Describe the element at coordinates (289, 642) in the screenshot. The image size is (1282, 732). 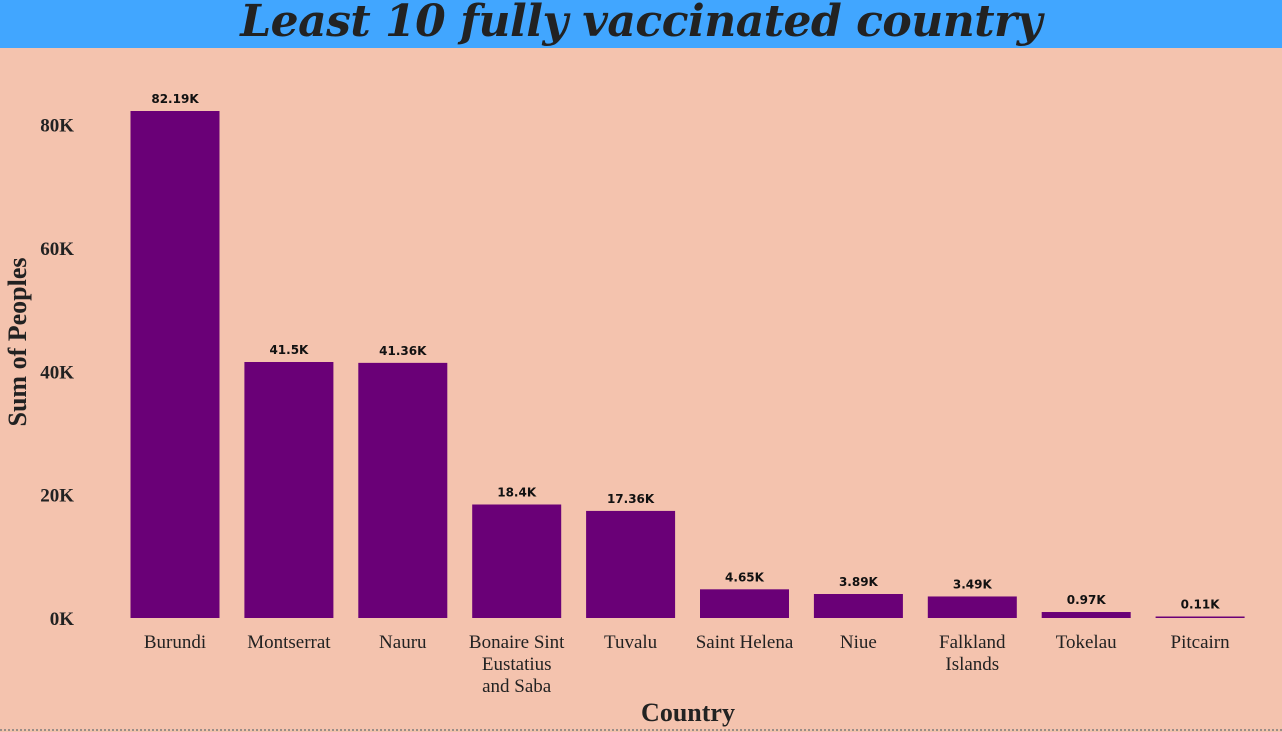
I see `x-tick-label: Montserrat` at that location.